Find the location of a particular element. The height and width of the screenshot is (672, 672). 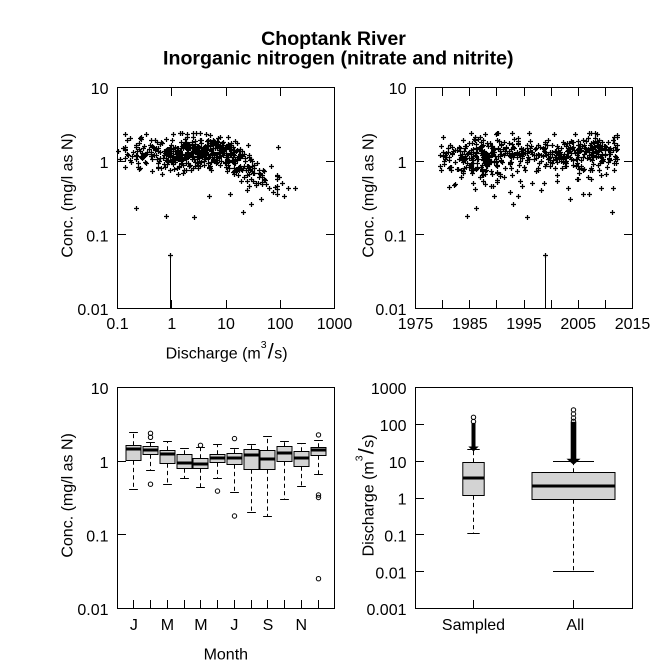

svg-text: 0.001 is located at coordinates (386, 610).